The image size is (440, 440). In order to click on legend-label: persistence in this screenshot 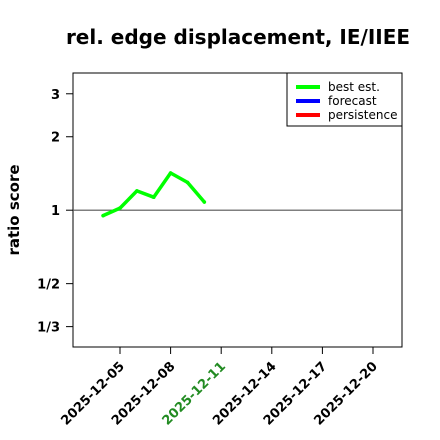, I will do `click(362, 115)`.